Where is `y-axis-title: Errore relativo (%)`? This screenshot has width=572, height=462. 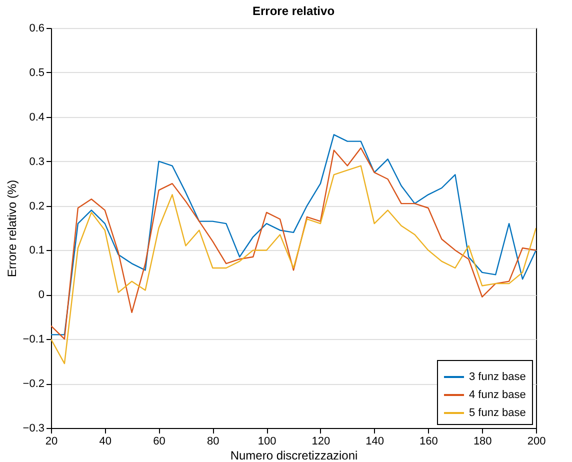
y-axis-title: Errore relativo (%) is located at coordinates (11, 229).